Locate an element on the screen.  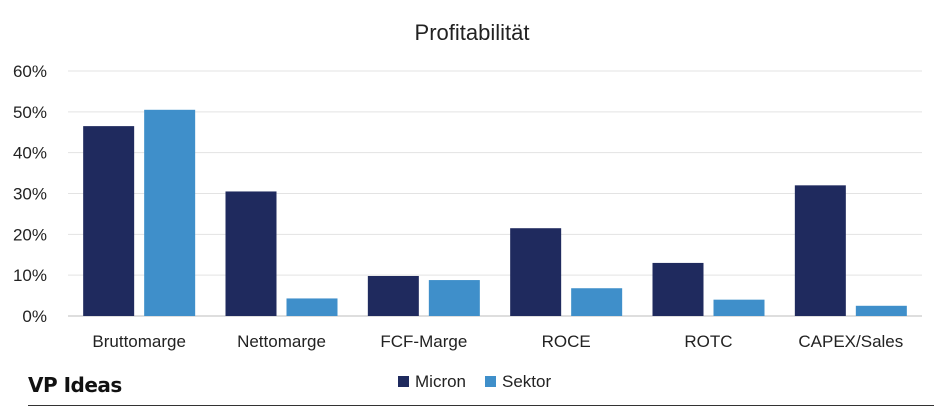
x-tick-label: ROCE is located at coordinates (566, 341).